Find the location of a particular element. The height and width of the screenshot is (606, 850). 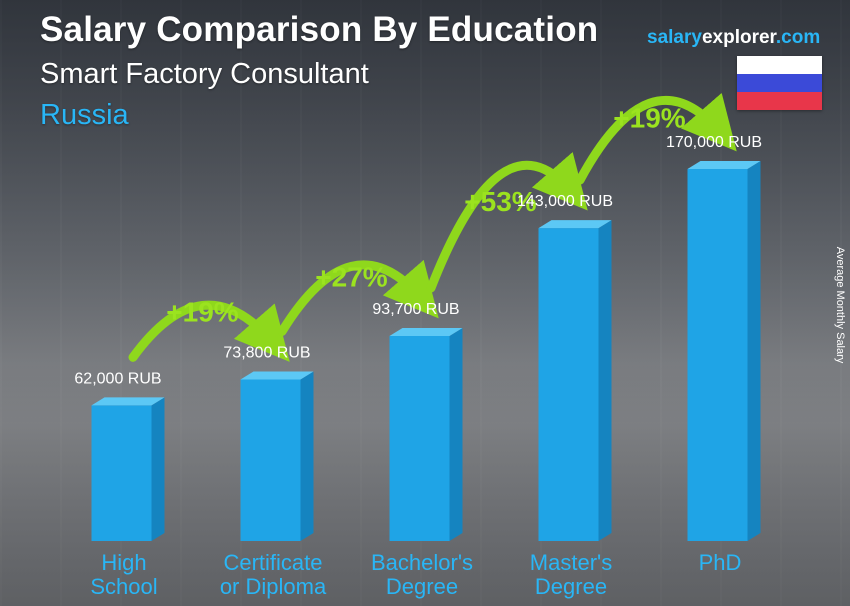

category-label: High School is located at coordinates (123, 574).